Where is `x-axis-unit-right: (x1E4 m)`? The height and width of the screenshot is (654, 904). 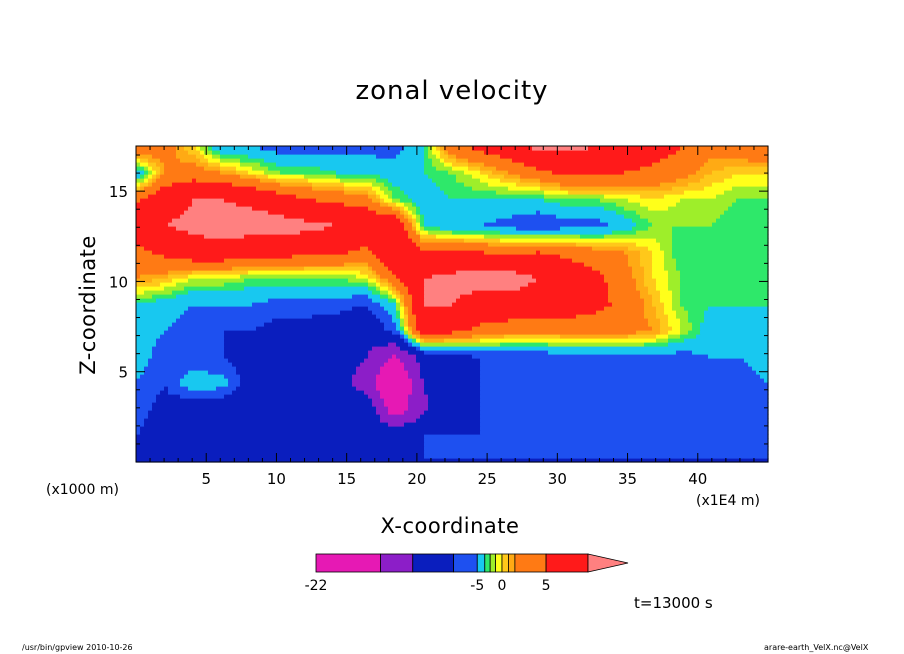 x-axis-unit-right: (x1E4 m) is located at coordinates (728, 501).